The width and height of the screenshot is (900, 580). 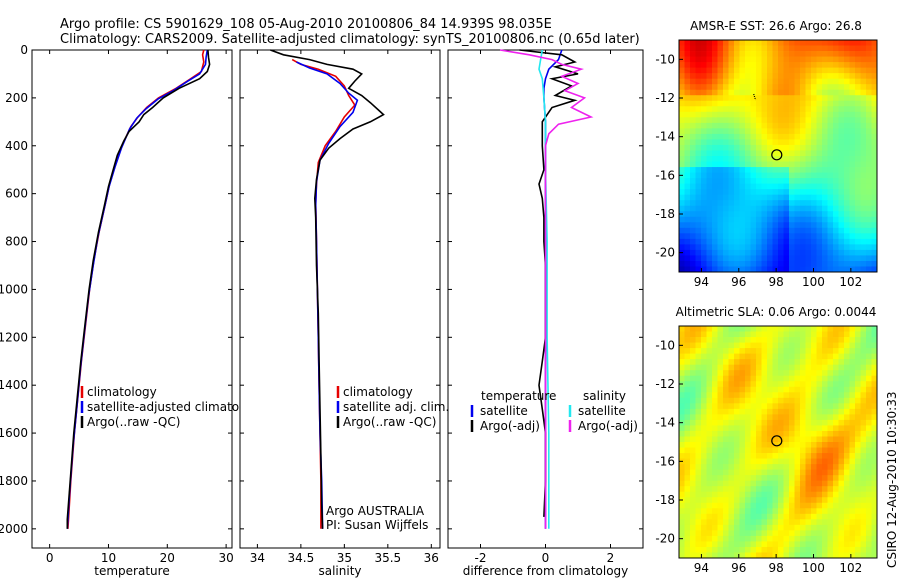 I want to click on map-frame, so click(x=778, y=156).